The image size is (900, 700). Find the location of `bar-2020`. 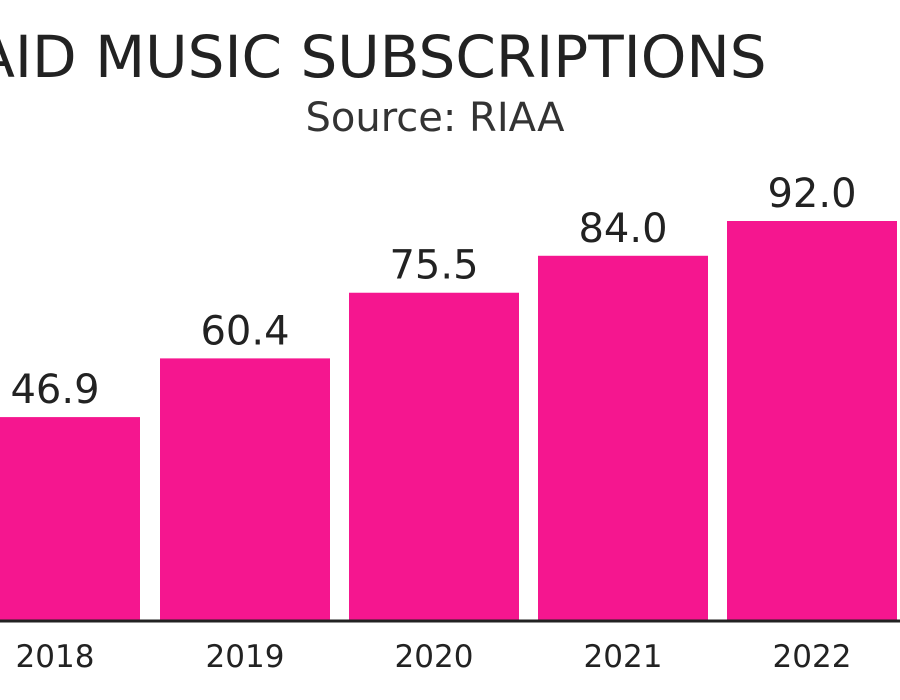

bar-2020 is located at coordinates (434, 456).